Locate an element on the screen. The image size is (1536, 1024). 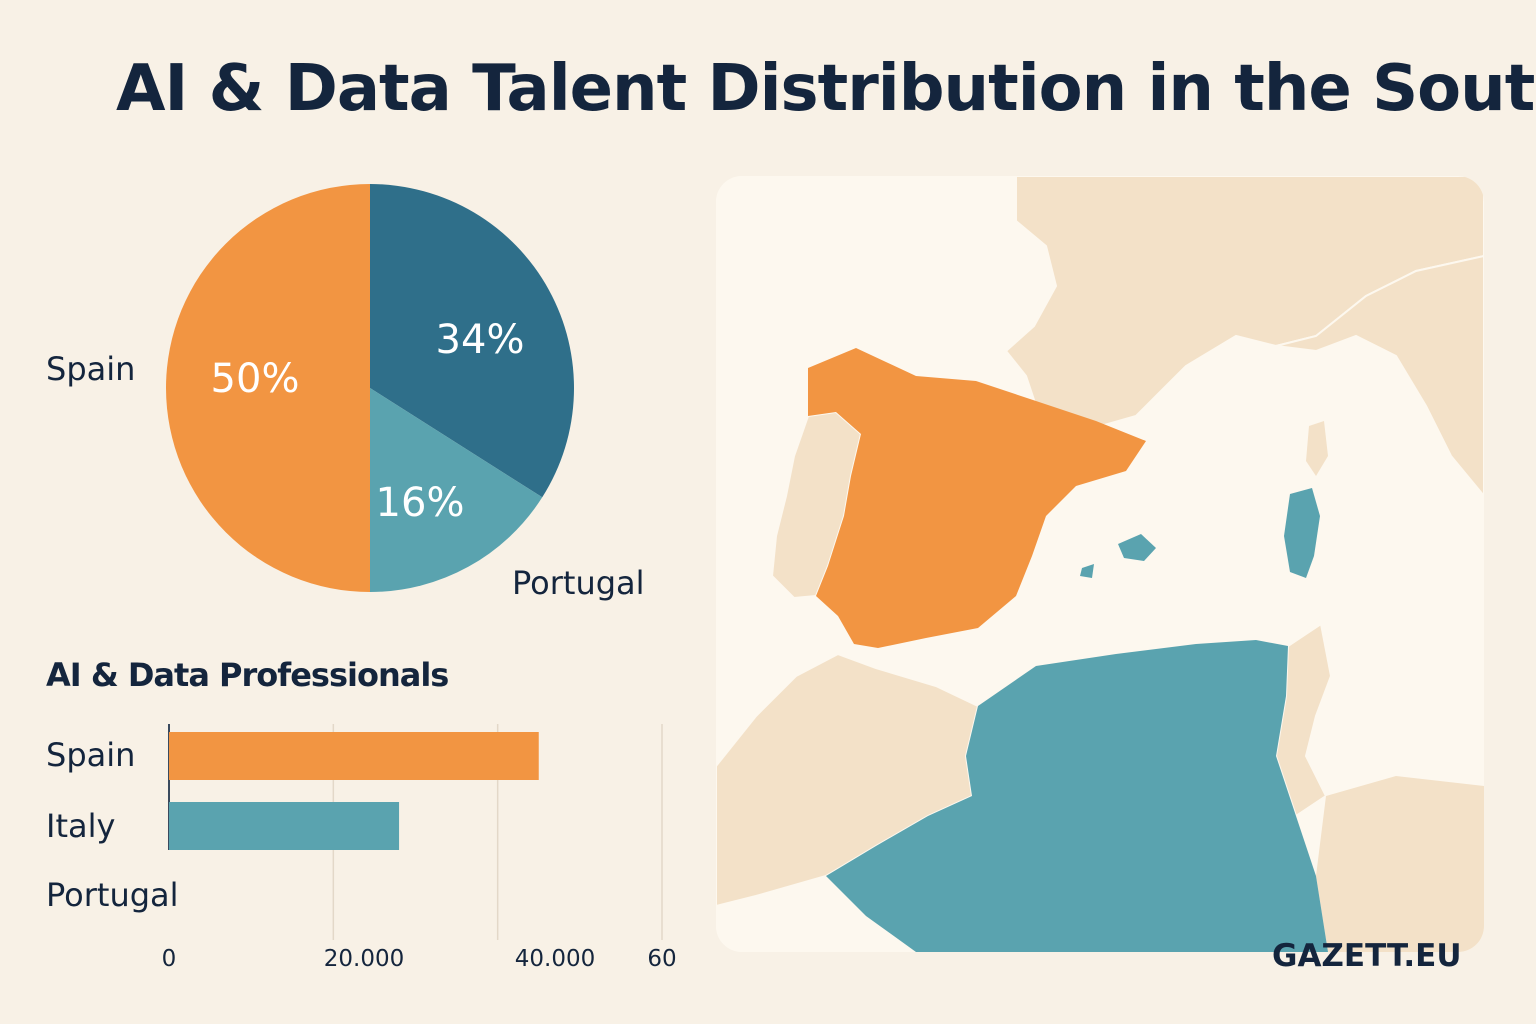
libya-land is located at coordinates (1400, 864).